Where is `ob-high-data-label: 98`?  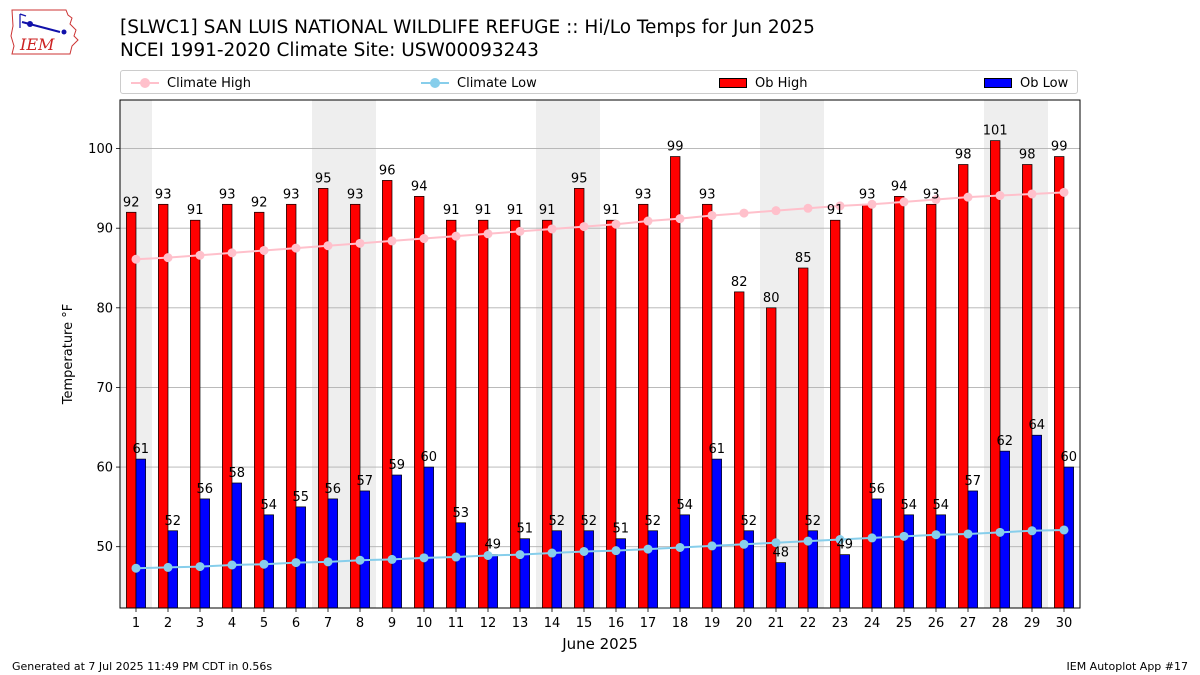 ob-high-data-label: 98 is located at coordinates (1027, 154).